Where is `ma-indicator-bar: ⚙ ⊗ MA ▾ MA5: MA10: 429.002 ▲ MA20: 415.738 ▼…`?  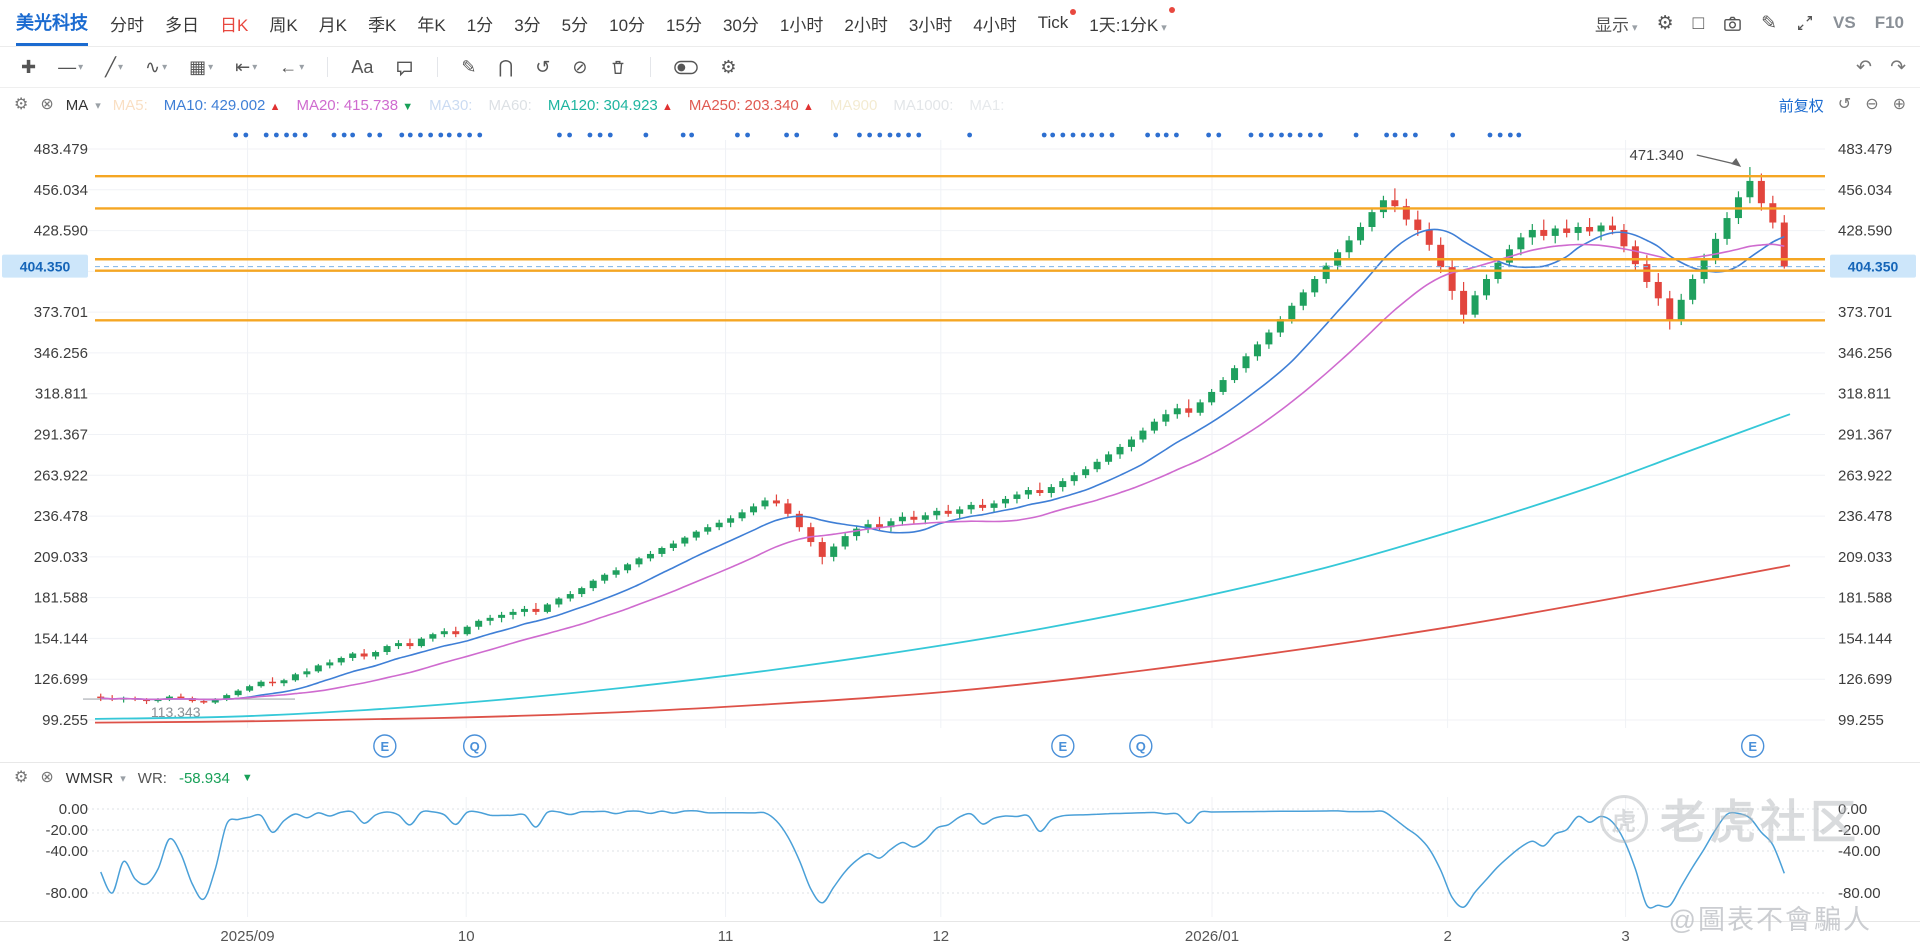
ma-indicator-bar: ⚙ ⊗ MA ▾ MA5: MA10: 429.002 ▲ MA20: 415.738 ▼… is located at coordinates (960, 105).